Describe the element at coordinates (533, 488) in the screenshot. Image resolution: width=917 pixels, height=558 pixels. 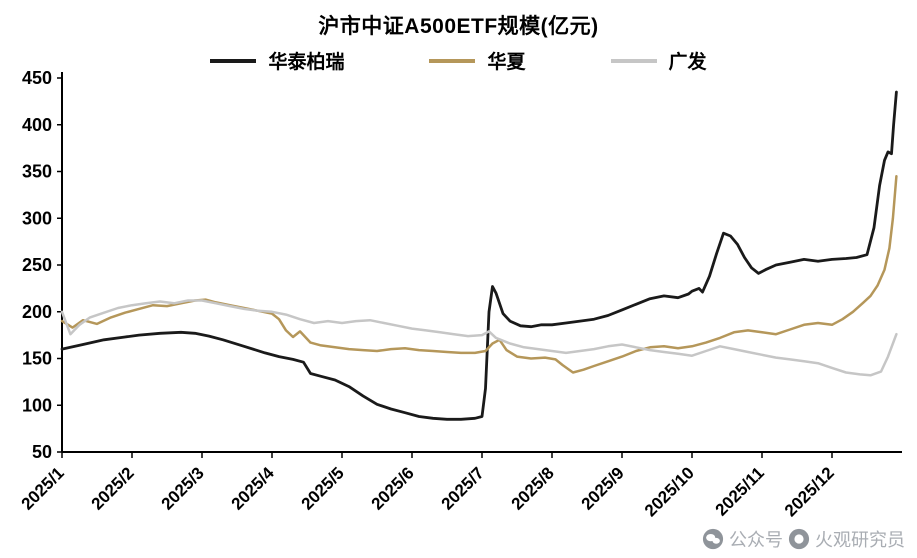
I see `x-tick-label: 2025/8` at that location.